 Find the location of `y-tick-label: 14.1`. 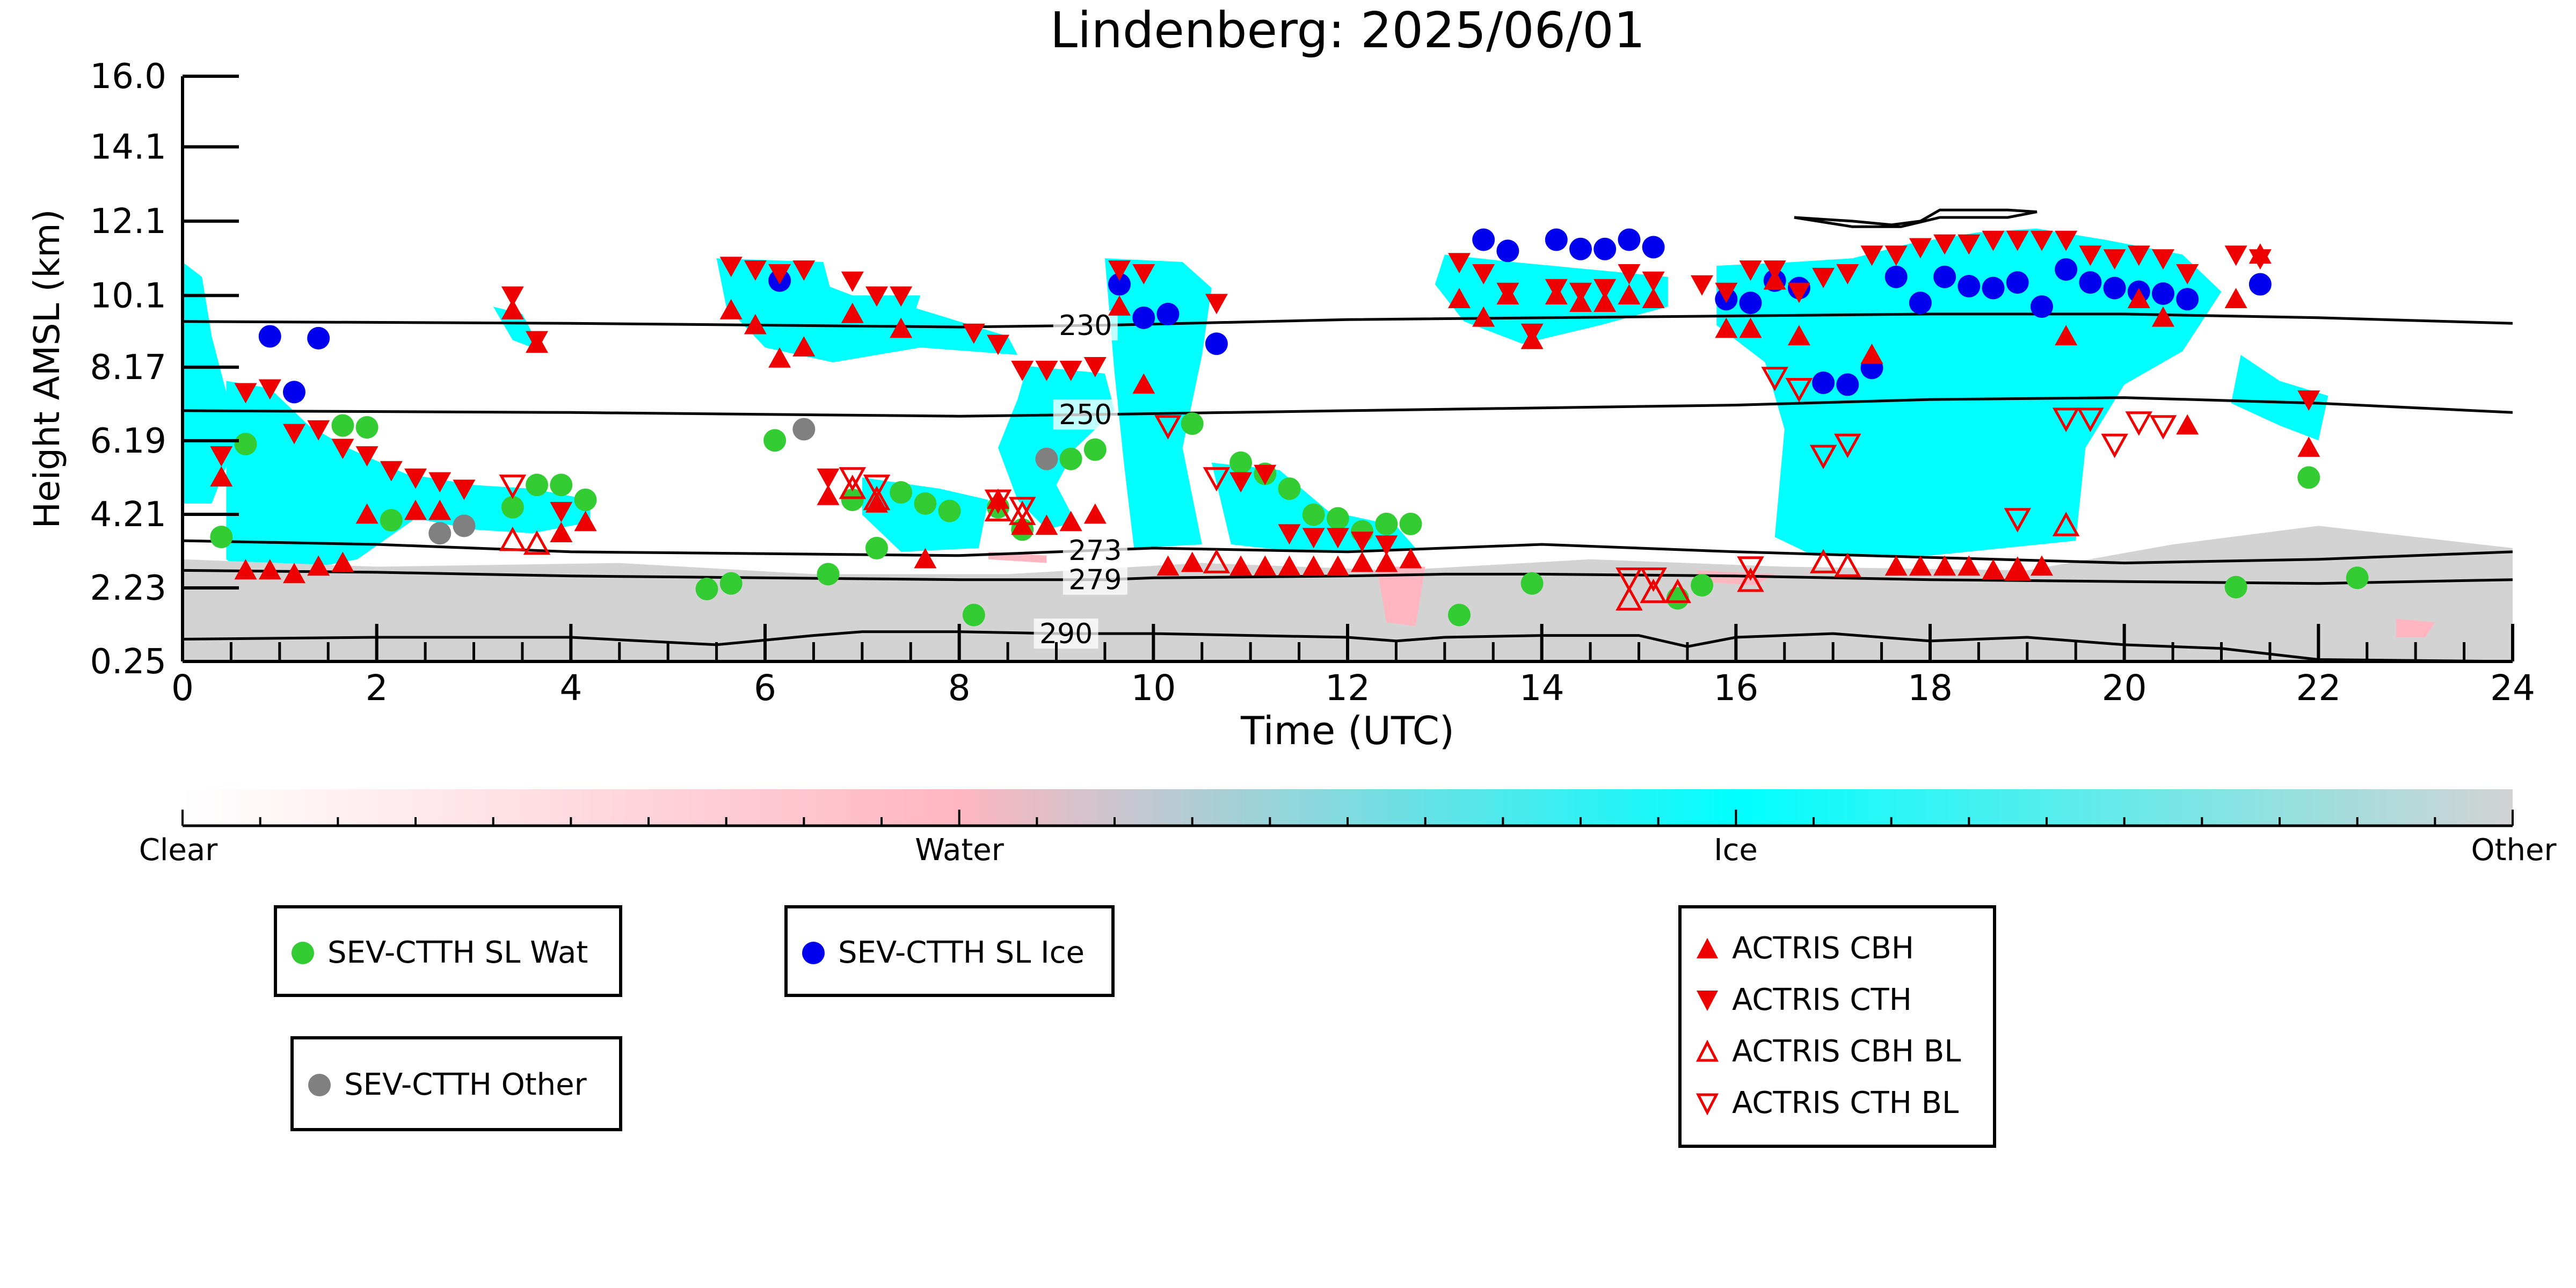

y-tick-label: 14.1 is located at coordinates (128, 147).